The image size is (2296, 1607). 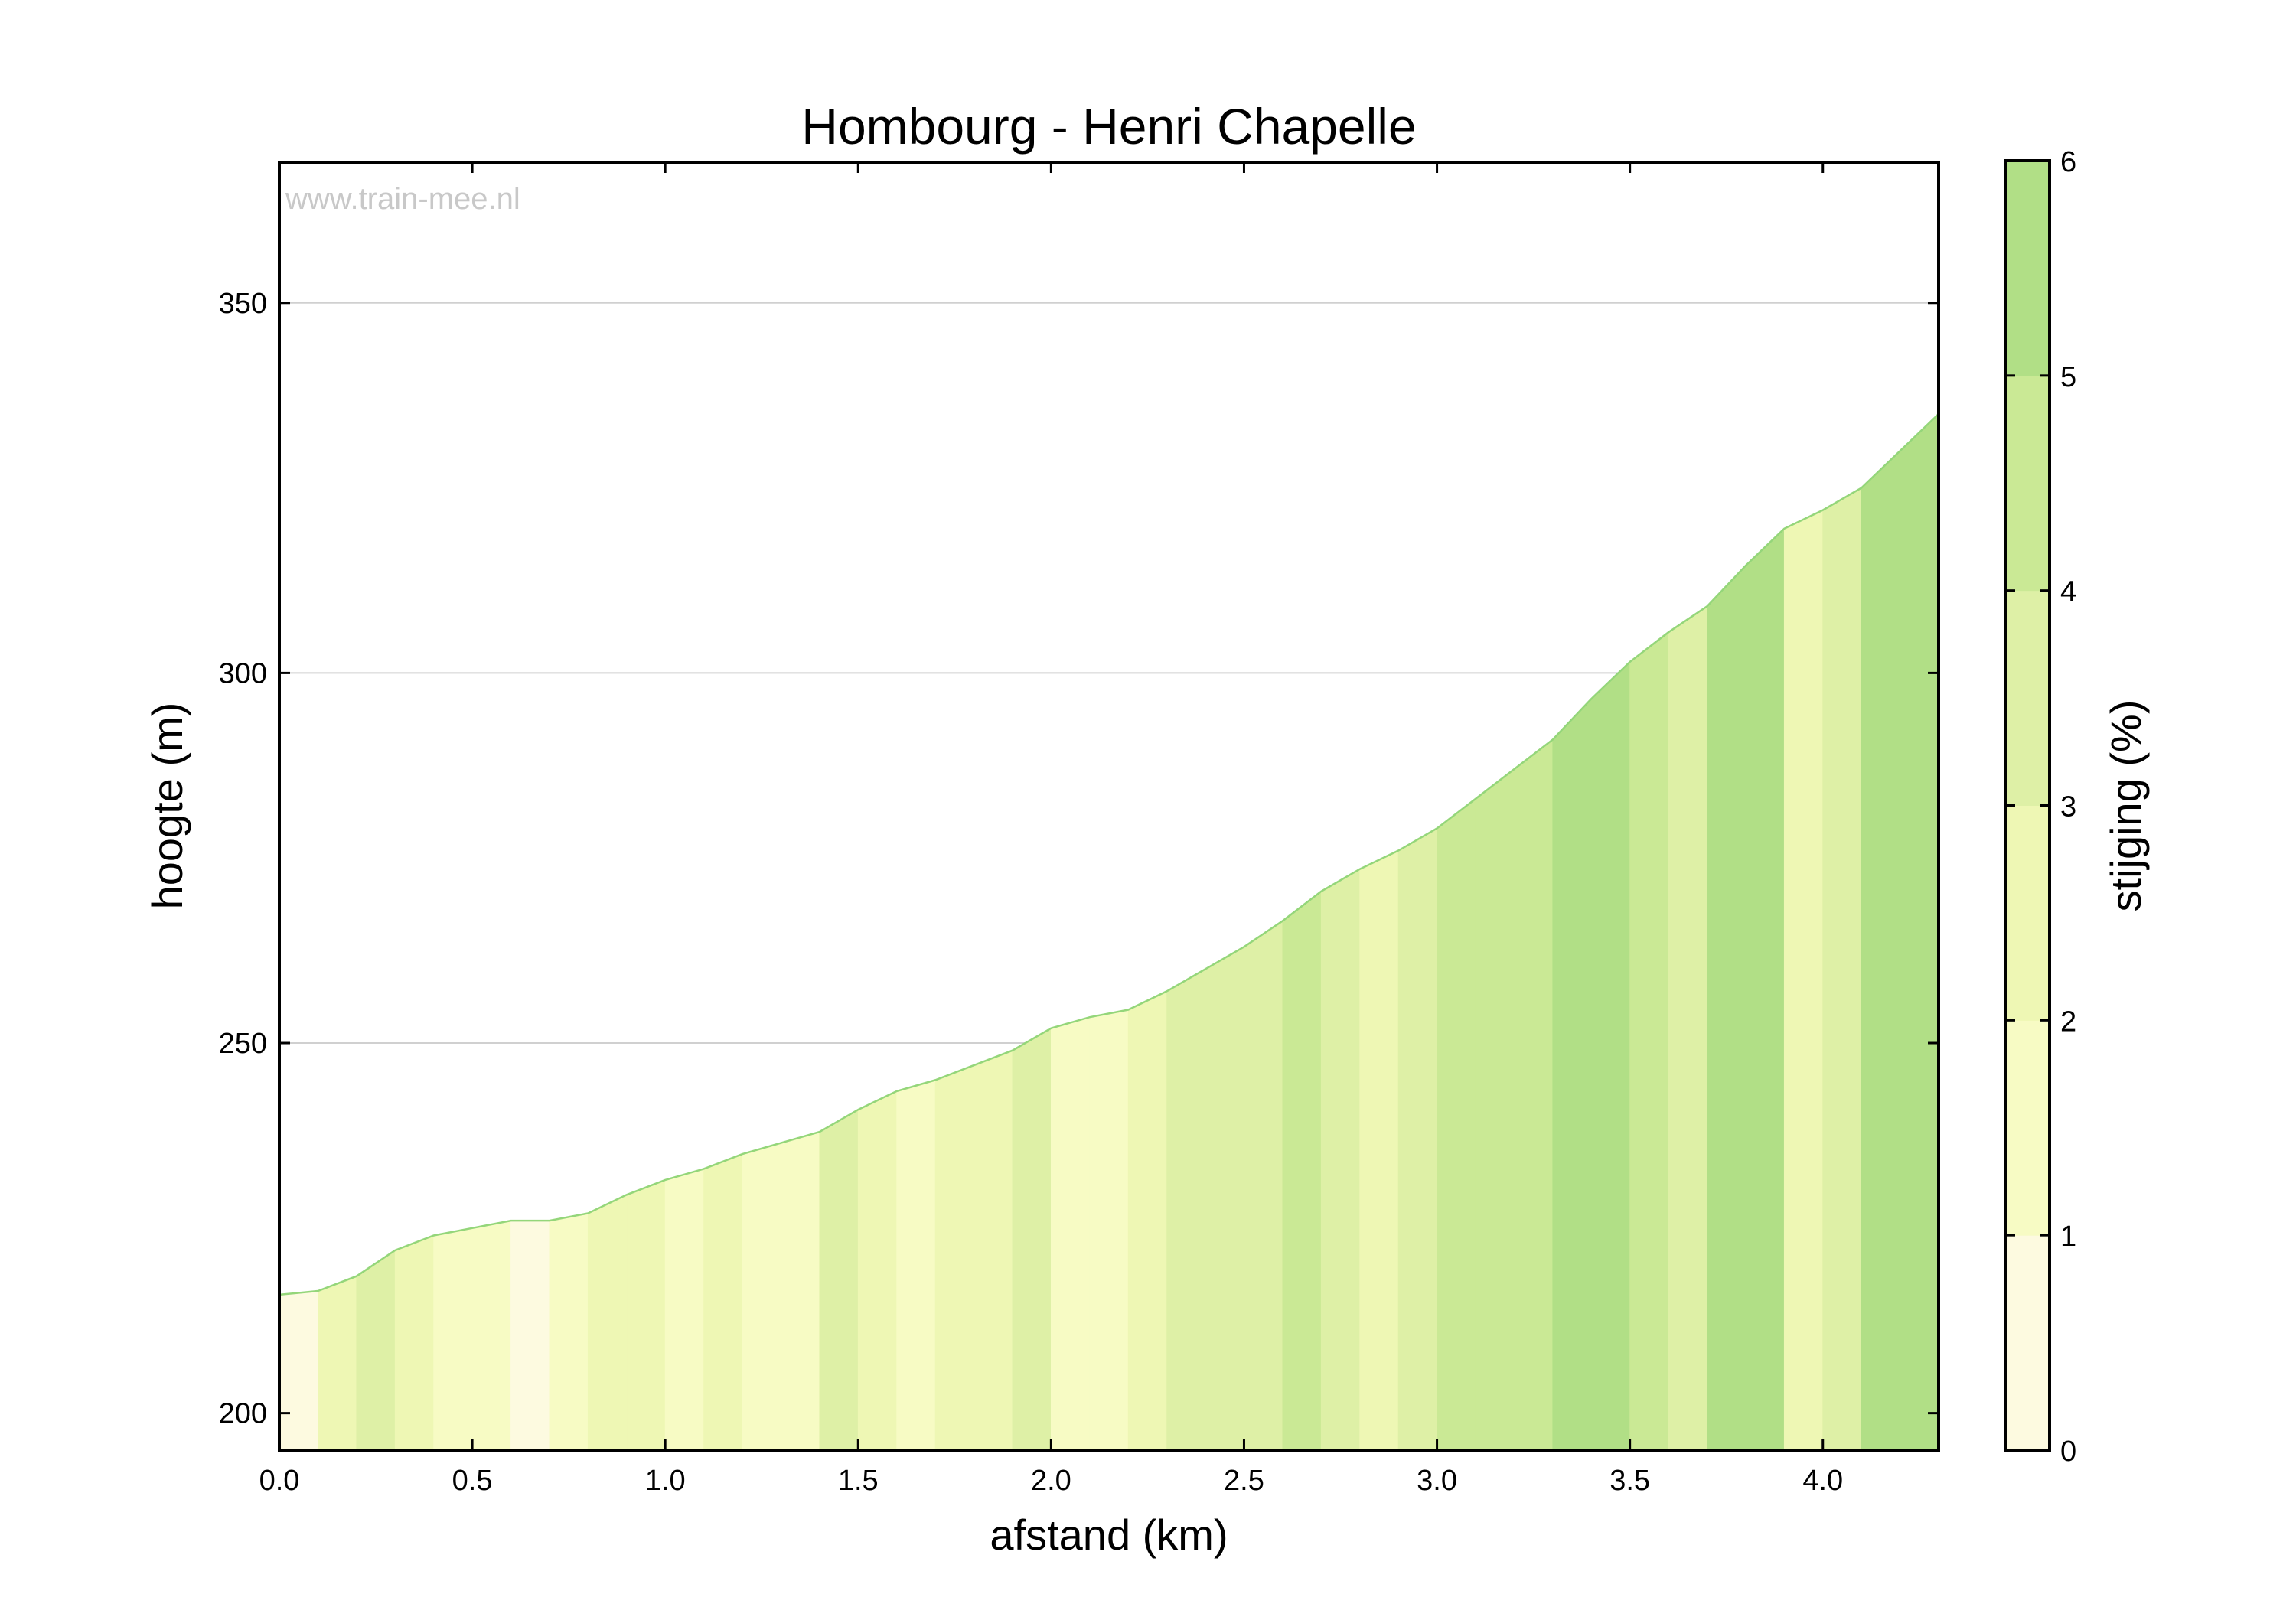 I want to click on x-tick-label: 2.0, so click(x=1051, y=1481).